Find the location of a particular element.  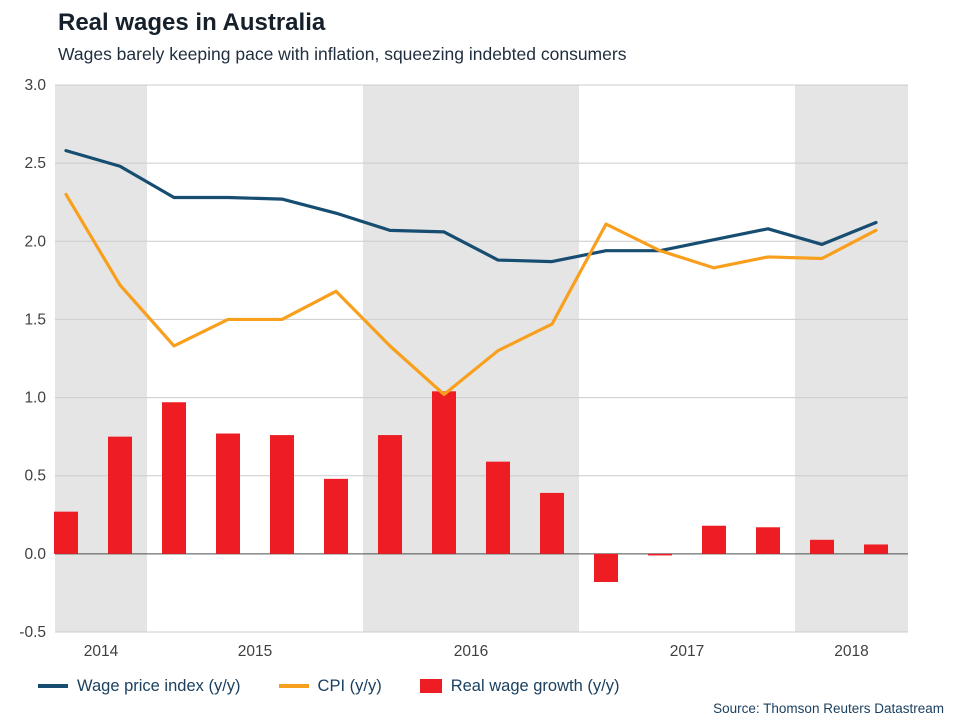

legend-label-wage-price-index: Wage price index (y/y) is located at coordinates (159, 685).